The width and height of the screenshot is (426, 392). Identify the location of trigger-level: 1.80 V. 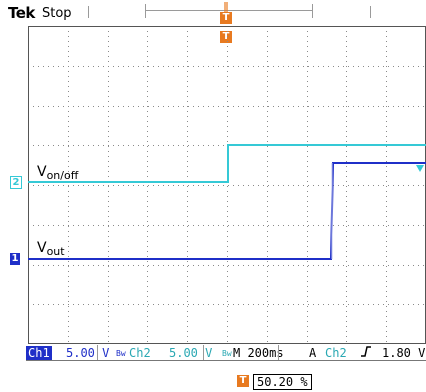
(404, 353).